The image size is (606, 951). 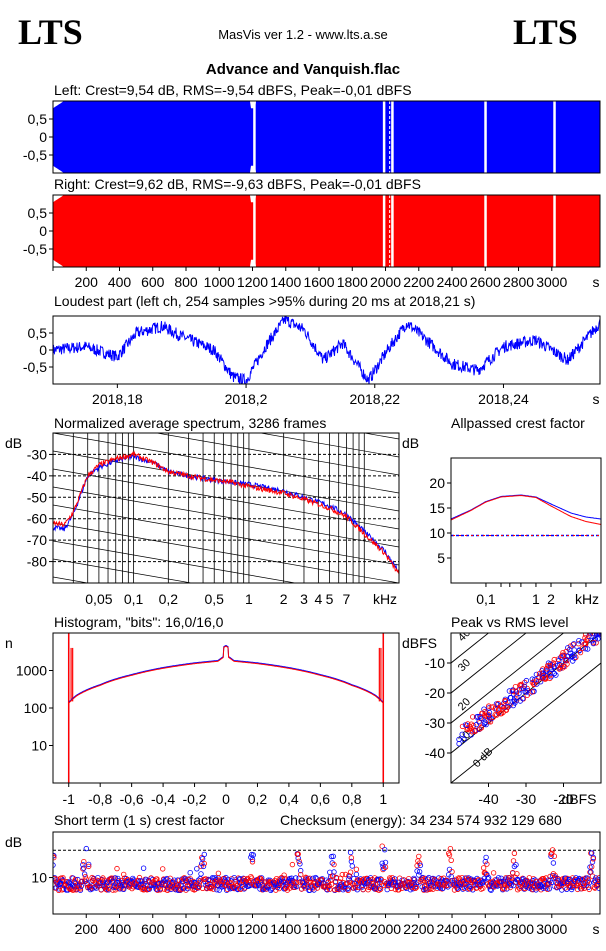 What do you see at coordinates (226, 513) in the screenshot?
I see `spectrum-left-line` at bounding box center [226, 513].